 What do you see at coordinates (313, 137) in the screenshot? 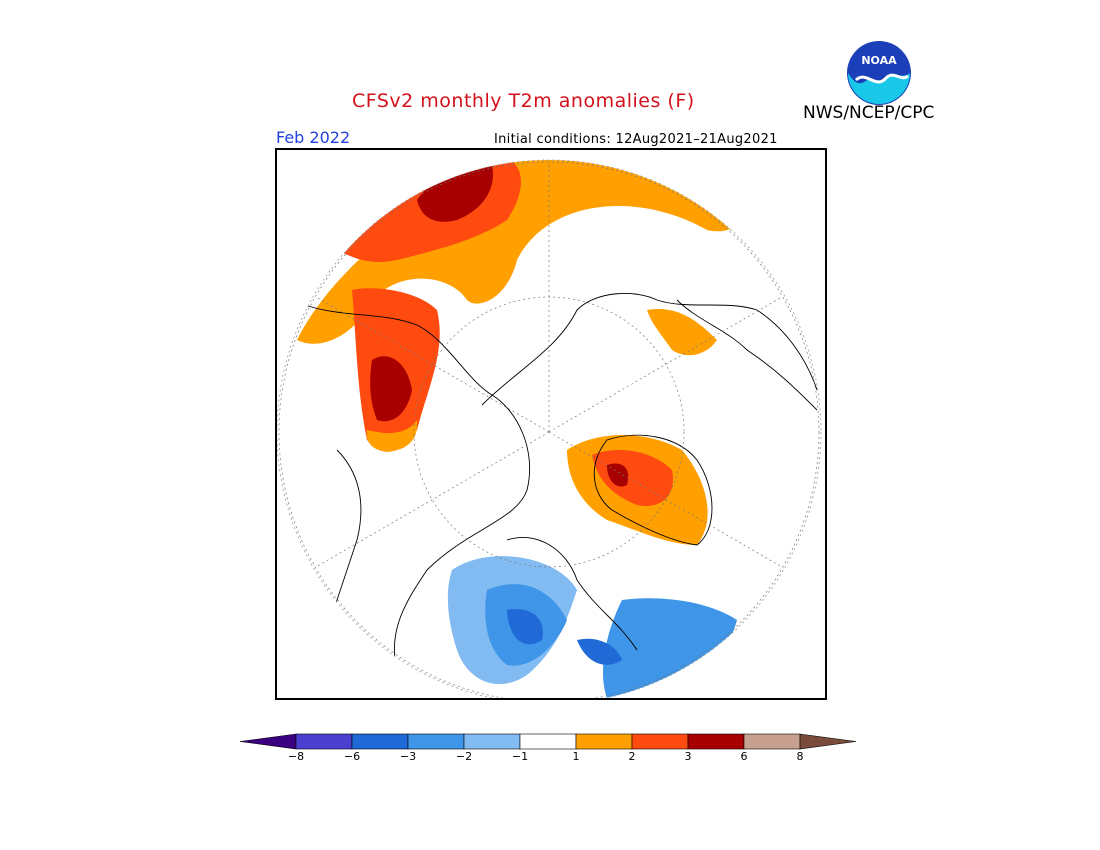
I see `forecast-period: Feb 2022` at bounding box center [313, 137].